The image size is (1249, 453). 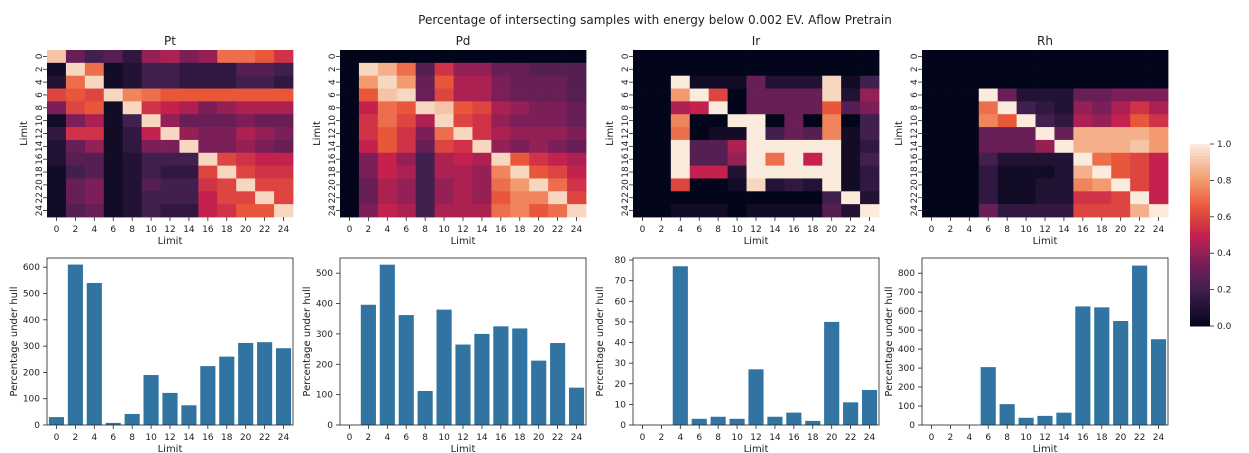 I want to click on x-axis-label: Limit, so click(x=463, y=241).